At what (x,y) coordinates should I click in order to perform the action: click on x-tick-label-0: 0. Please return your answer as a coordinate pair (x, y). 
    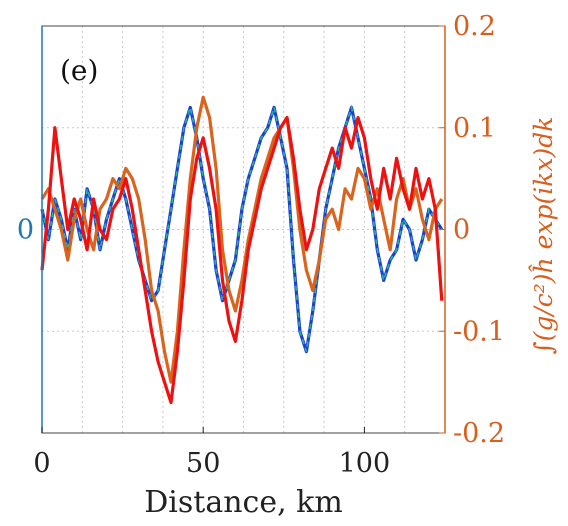
    Looking at the image, I should click on (41, 463).